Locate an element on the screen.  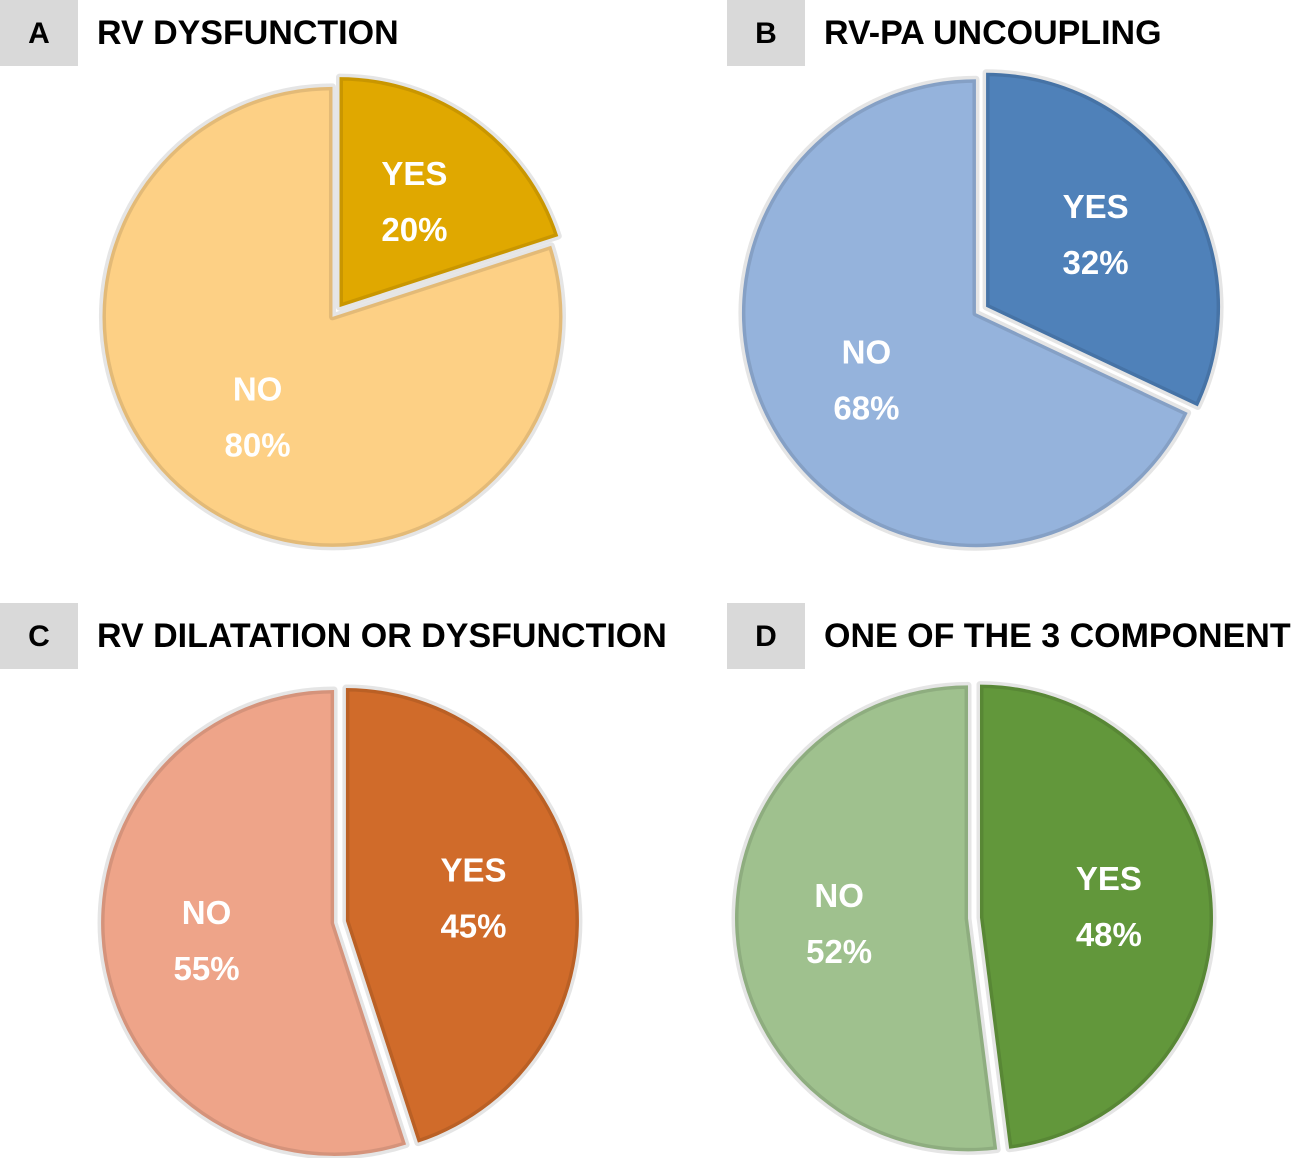
slice-value: 48% is located at coordinates (1109, 934).